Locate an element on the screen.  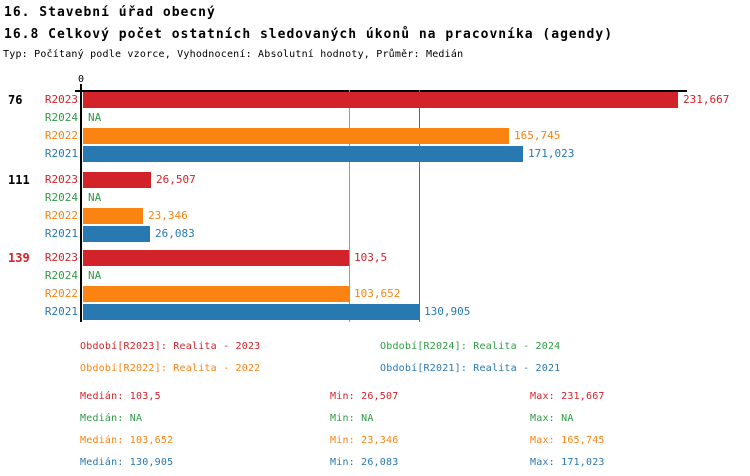
group-label-3: 139 is located at coordinates (19, 258).